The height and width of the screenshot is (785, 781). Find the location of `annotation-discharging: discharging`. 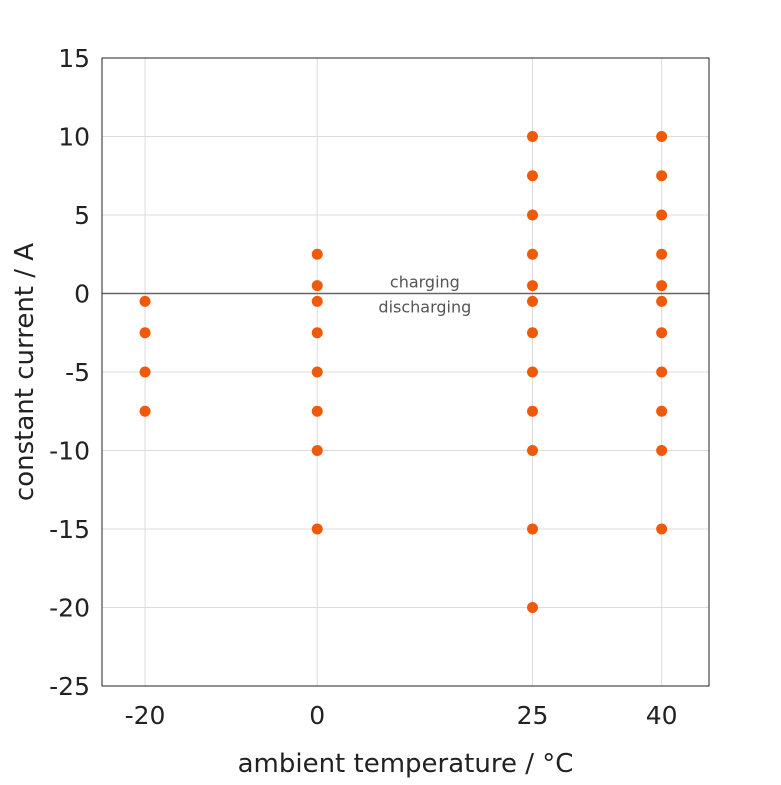

annotation-discharging: discharging is located at coordinates (424, 307).